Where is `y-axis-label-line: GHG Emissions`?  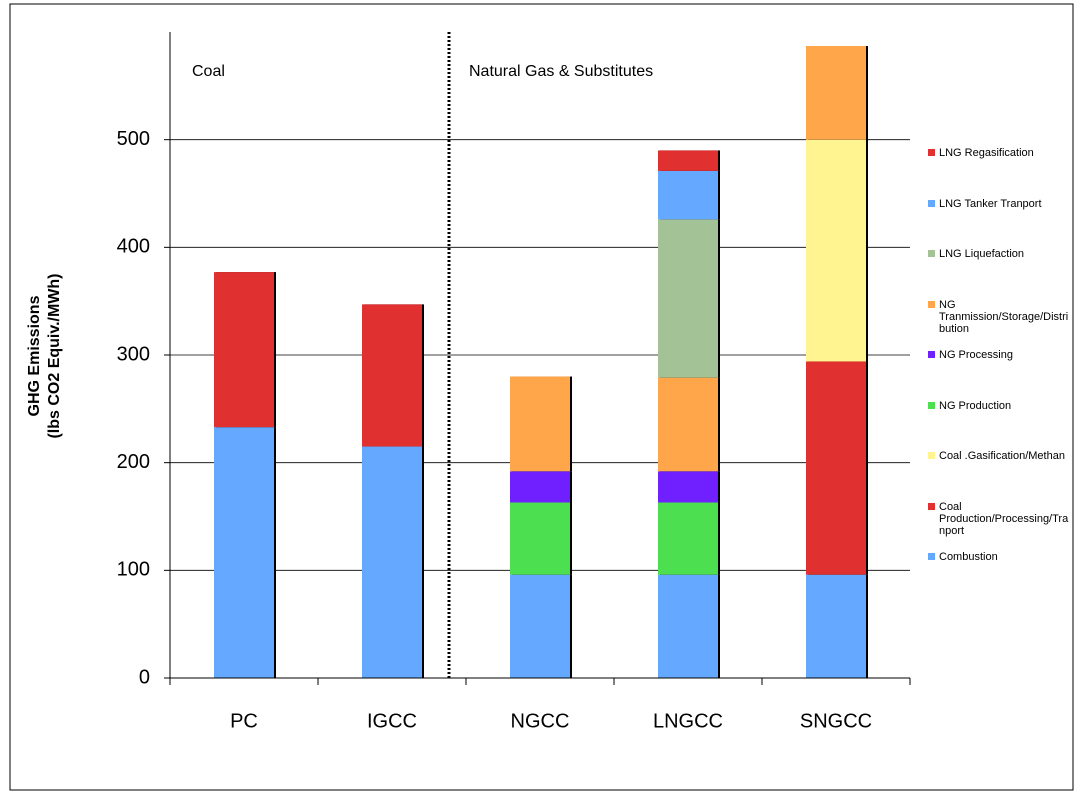
y-axis-label-line: GHG Emissions is located at coordinates (34, 355).